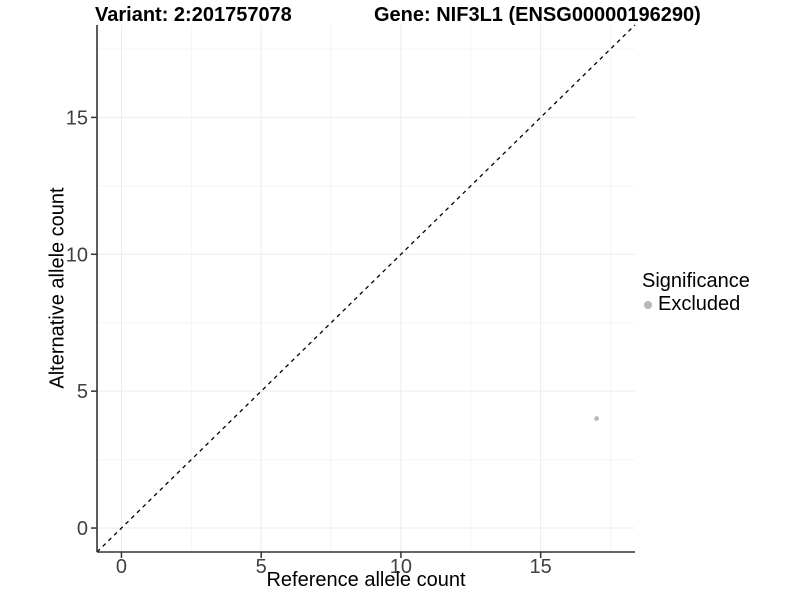  What do you see at coordinates (82, 529) in the screenshot?
I see `y-tick-label: 0` at bounding box center [82, 529].